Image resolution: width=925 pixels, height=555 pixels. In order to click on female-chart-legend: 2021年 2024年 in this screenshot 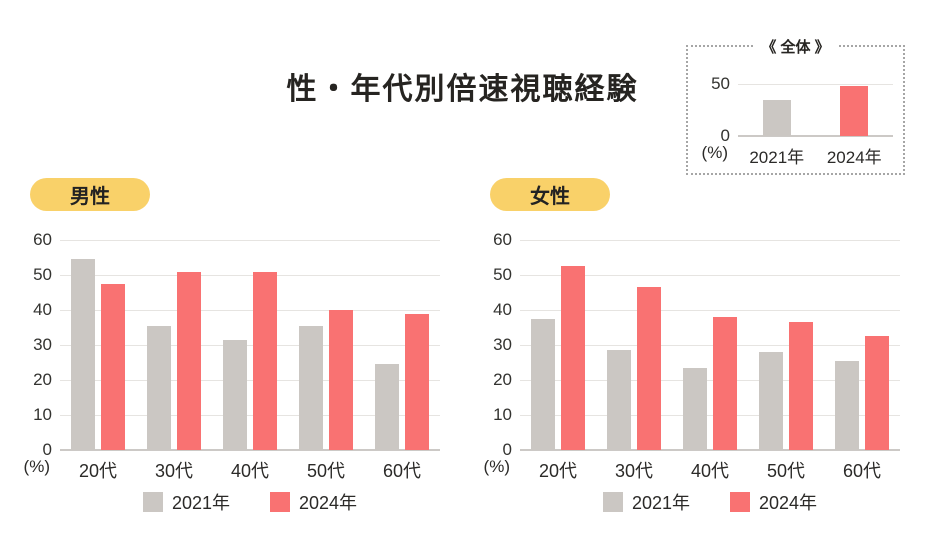, I will do `click(710, 502)`.